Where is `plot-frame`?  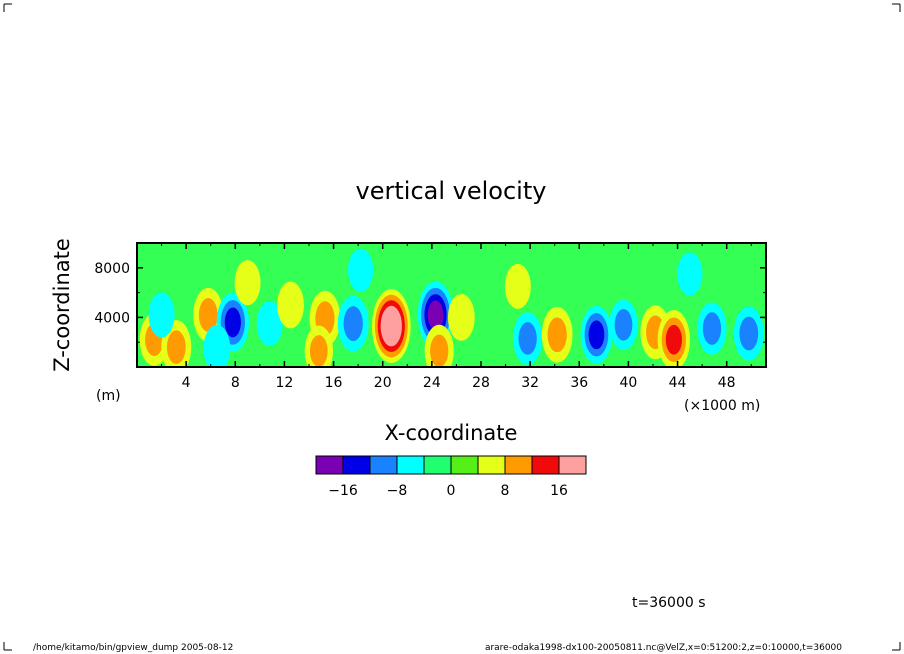 plot-frame is located at coordinates (451, 305).